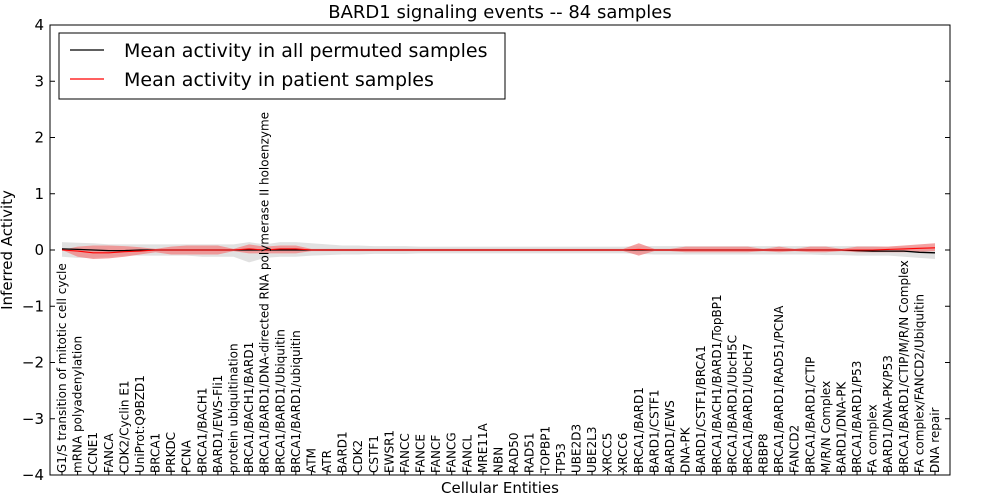 Image resolution: width=1000 pixels, height=500 pixels. What do you see at coordinates (33, 363) in the screenshot?
I see `y-tick-label: −2` at bounding box center [33, 363].